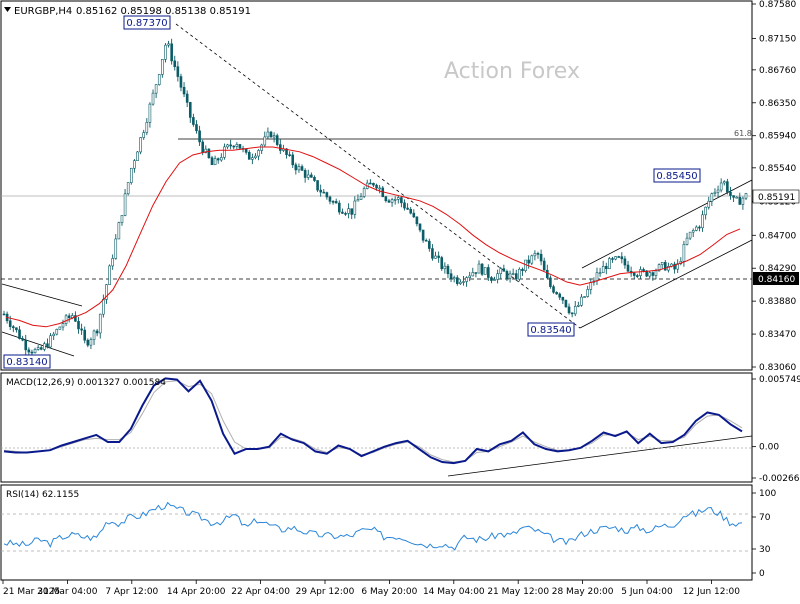 Image resolution: width=800 pixels, height=604 pixels. I want to click on price-axis-label: 0.86760, so click(777, 71).